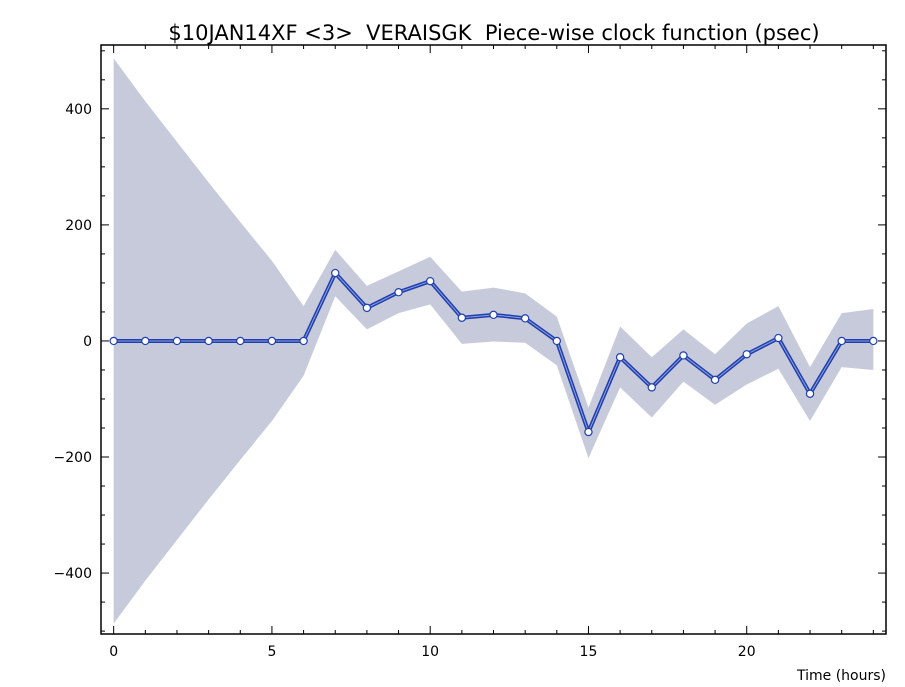  Describe the element at coordinates (841, 676) in the screenshot. I see `x-axis-label: Time (hours)` at that location.